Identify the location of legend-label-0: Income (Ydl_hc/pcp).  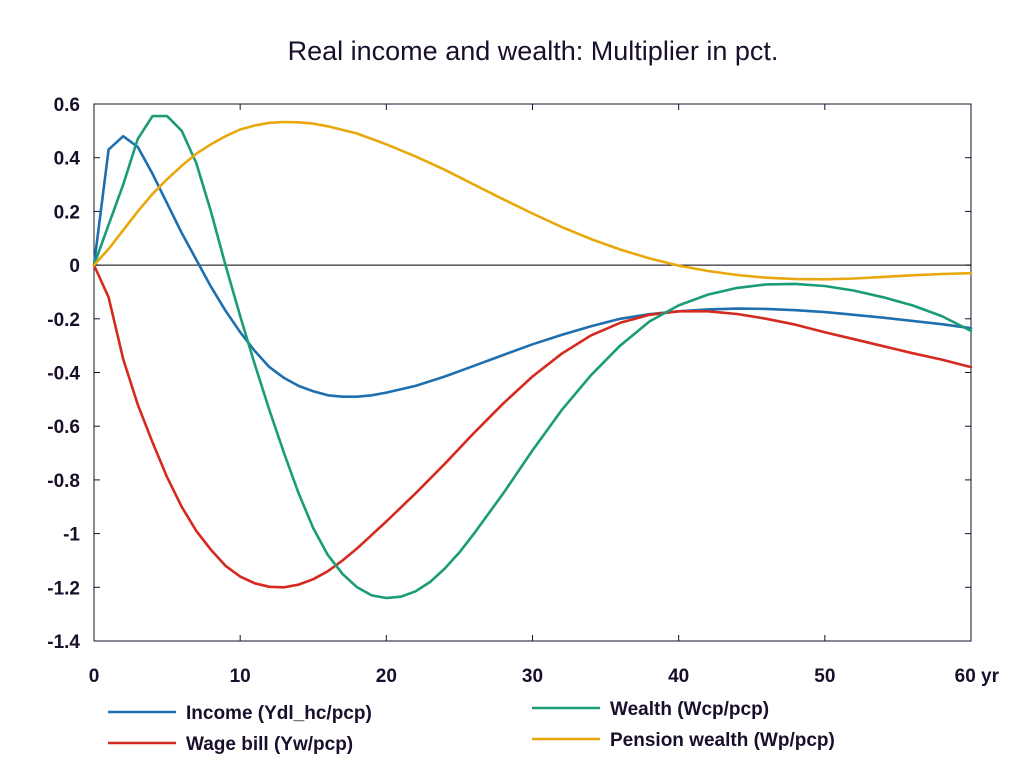
(279, 713).